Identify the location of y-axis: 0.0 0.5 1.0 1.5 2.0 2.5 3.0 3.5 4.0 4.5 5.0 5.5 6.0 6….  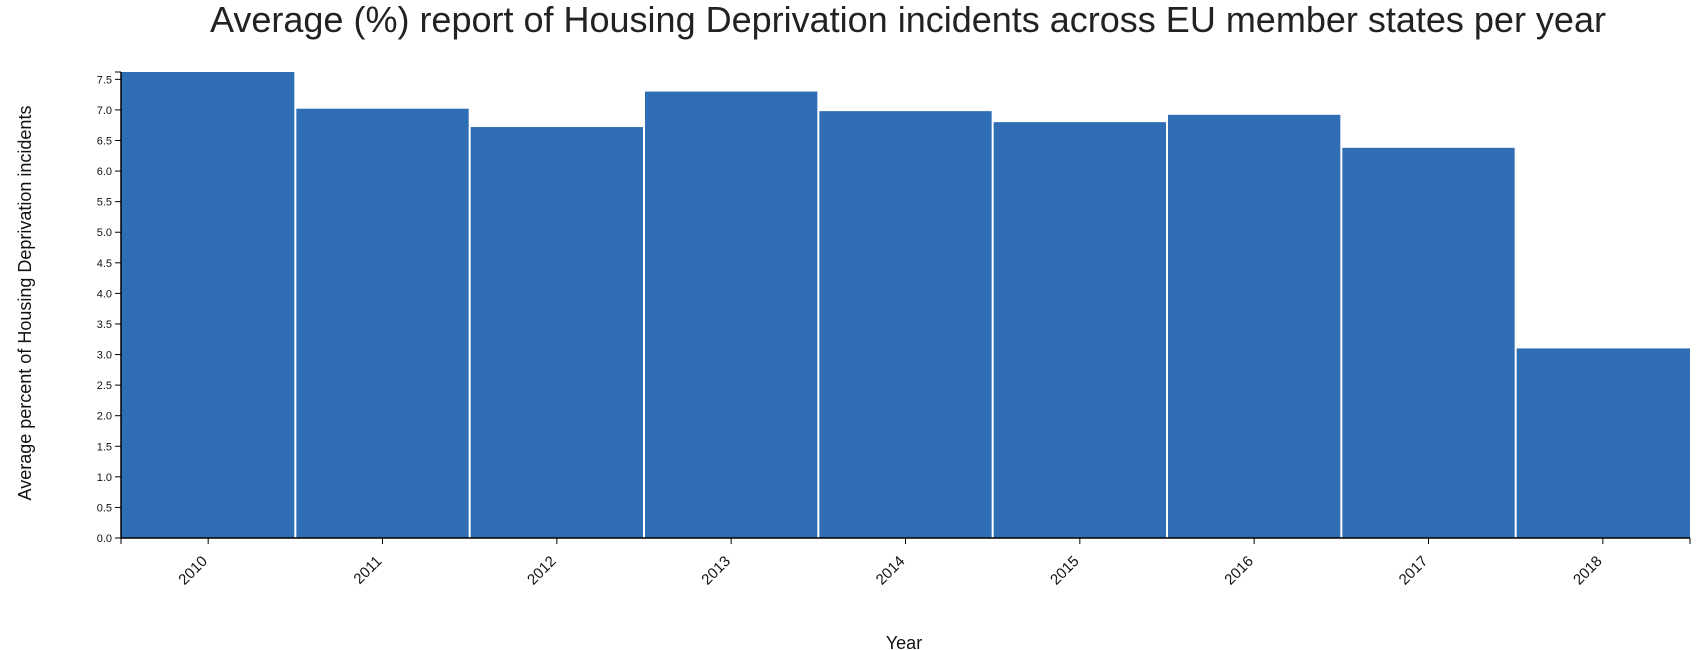
(109, 308).